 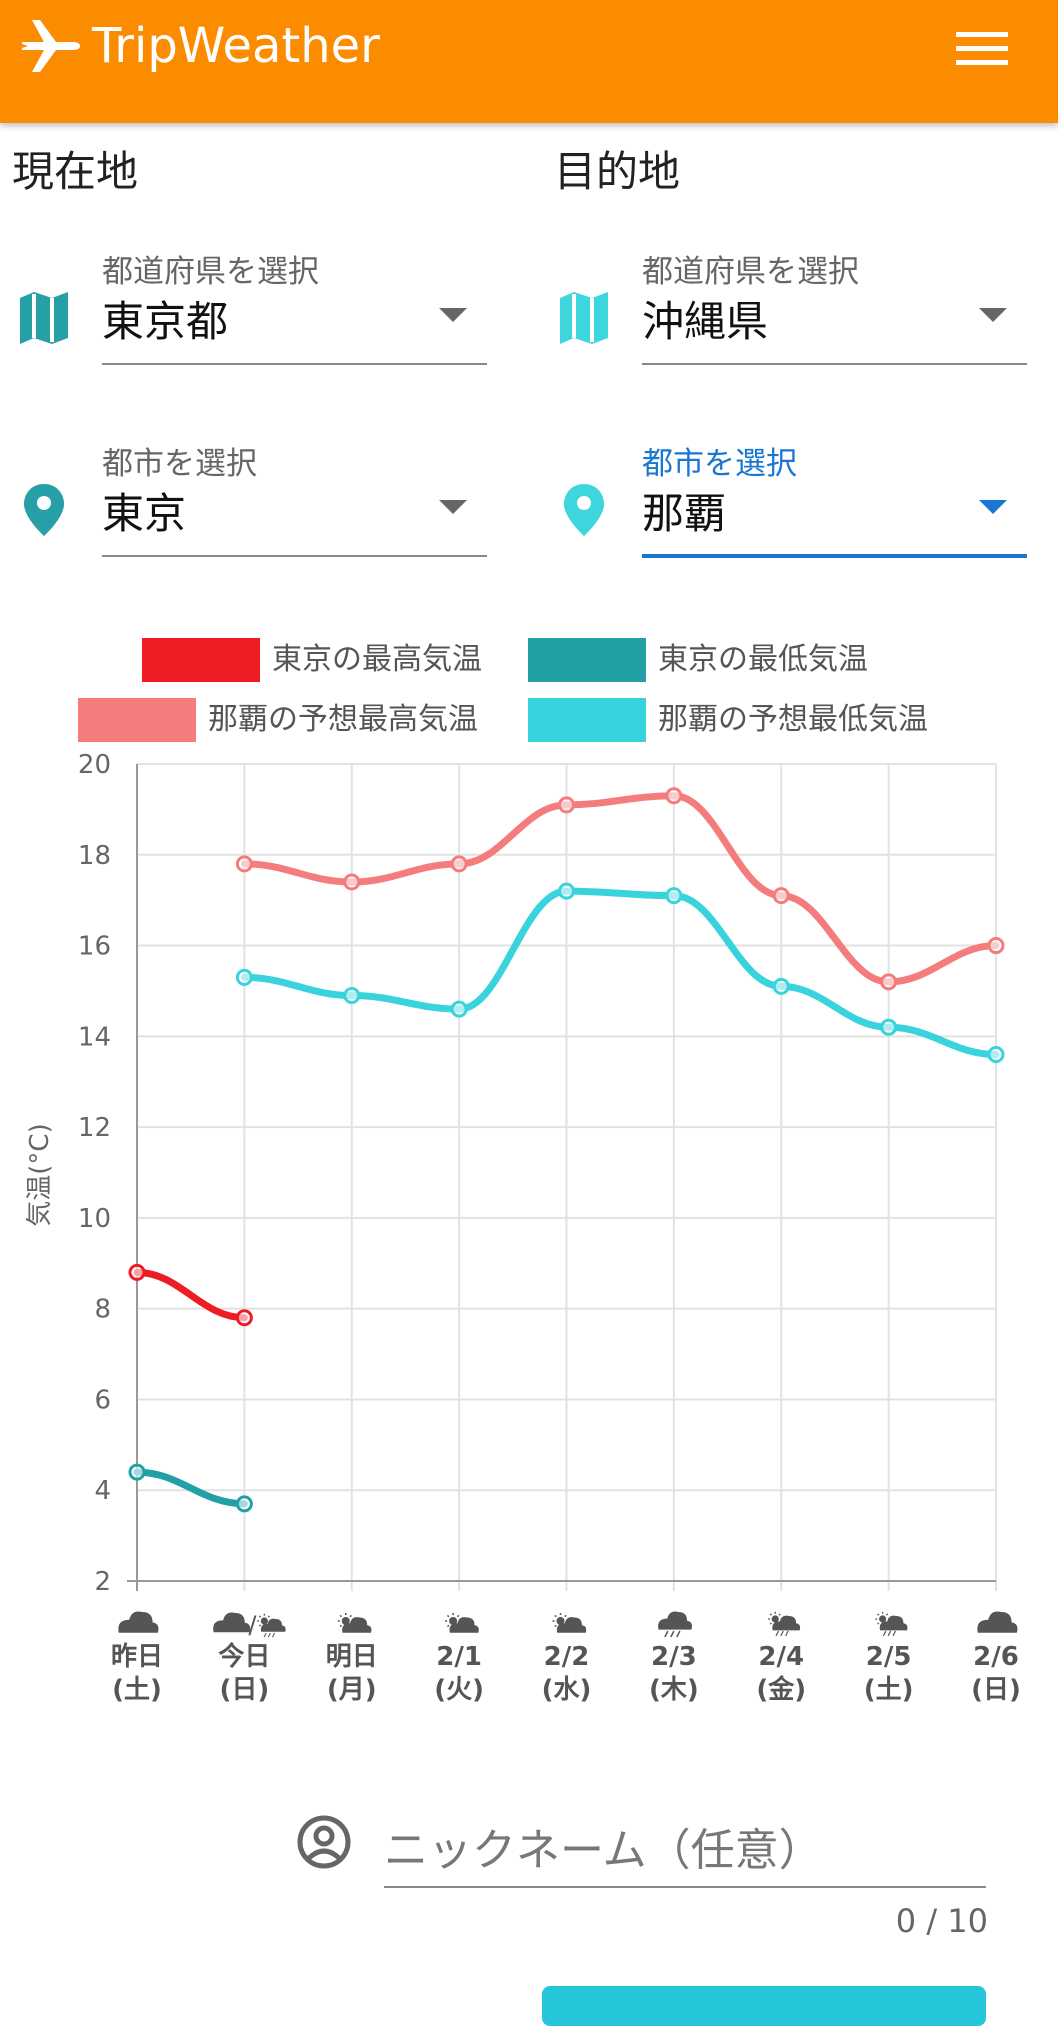 I want to click on current-city-value: 東京, so click(x=144, y=513).